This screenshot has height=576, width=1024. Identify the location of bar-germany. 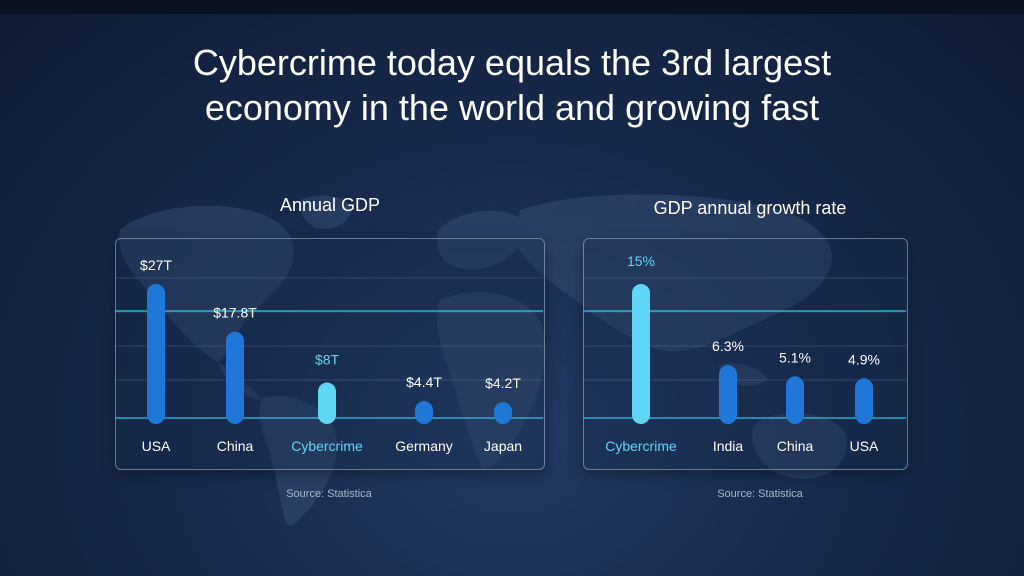
(424, 412).